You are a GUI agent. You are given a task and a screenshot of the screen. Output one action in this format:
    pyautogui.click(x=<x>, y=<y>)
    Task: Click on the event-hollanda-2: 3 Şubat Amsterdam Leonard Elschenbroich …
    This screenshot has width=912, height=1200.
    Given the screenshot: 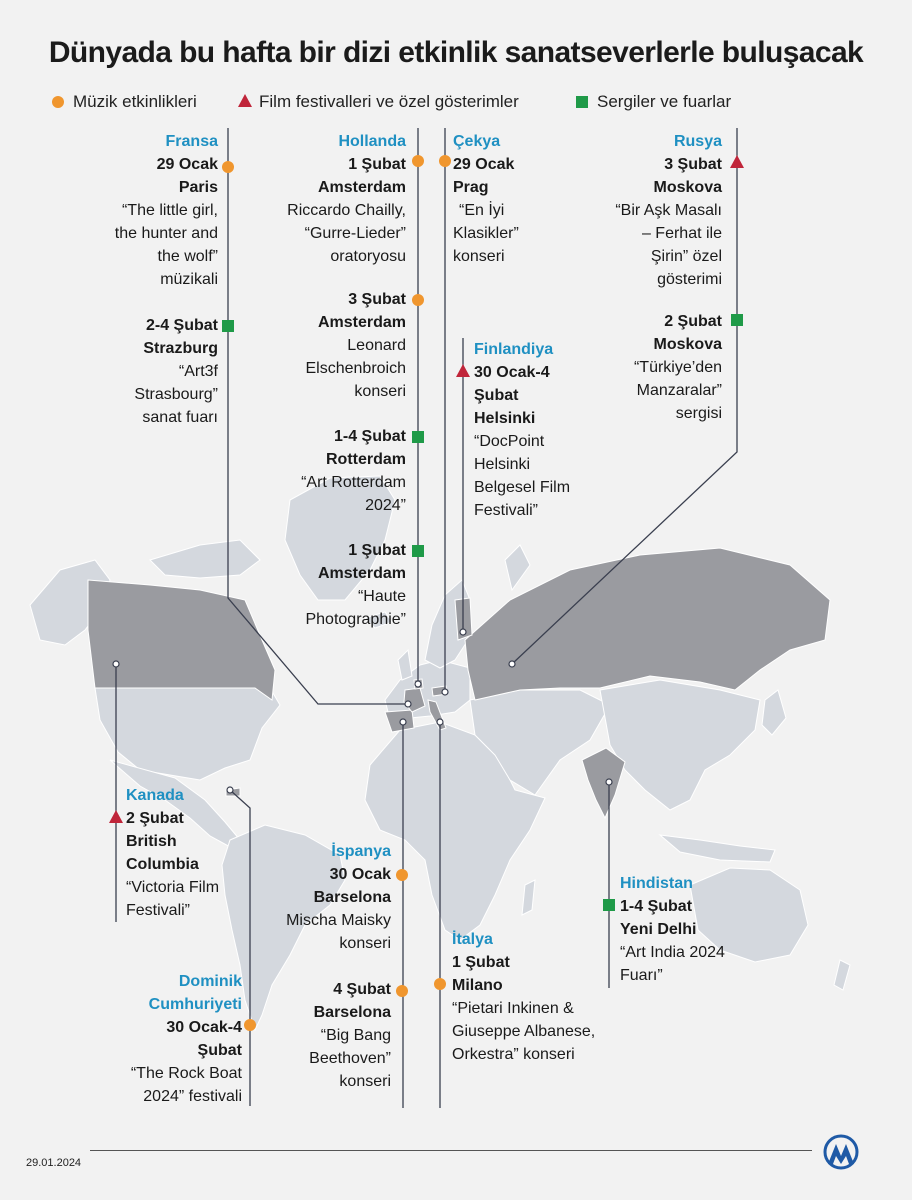 What is the action you would take?
    pyautogui.click(x=356, y=345)
    